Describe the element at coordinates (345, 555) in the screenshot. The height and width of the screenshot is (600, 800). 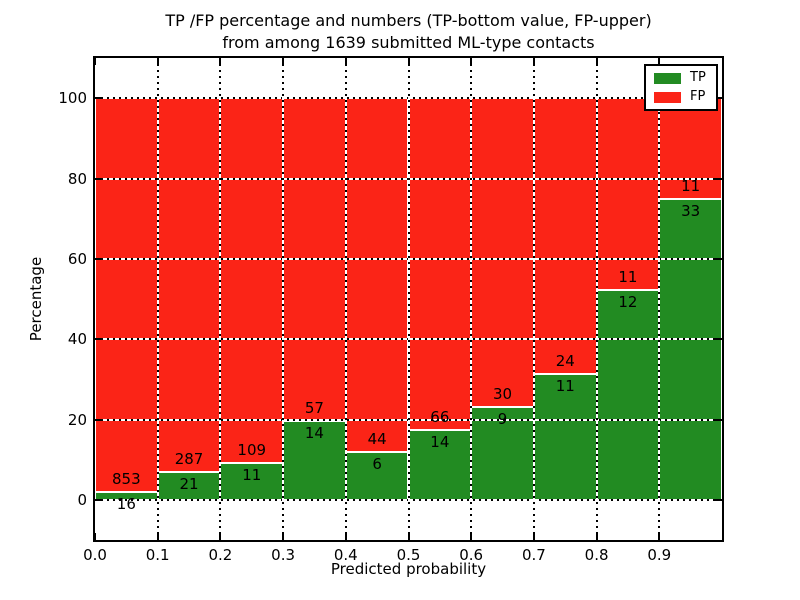
I see `x-tick-label: 0.4` at that location.